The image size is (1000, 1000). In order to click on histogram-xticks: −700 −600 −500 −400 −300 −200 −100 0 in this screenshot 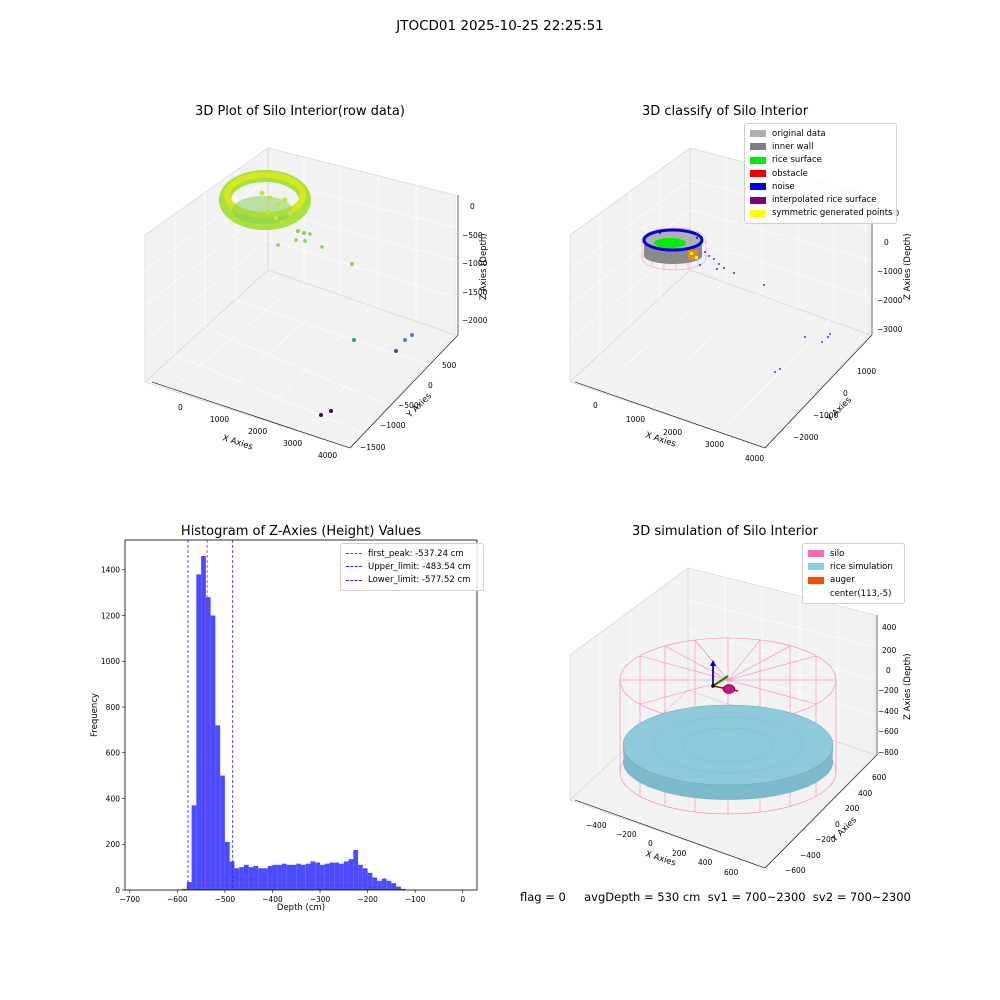, I will do `click(292, 897)`.